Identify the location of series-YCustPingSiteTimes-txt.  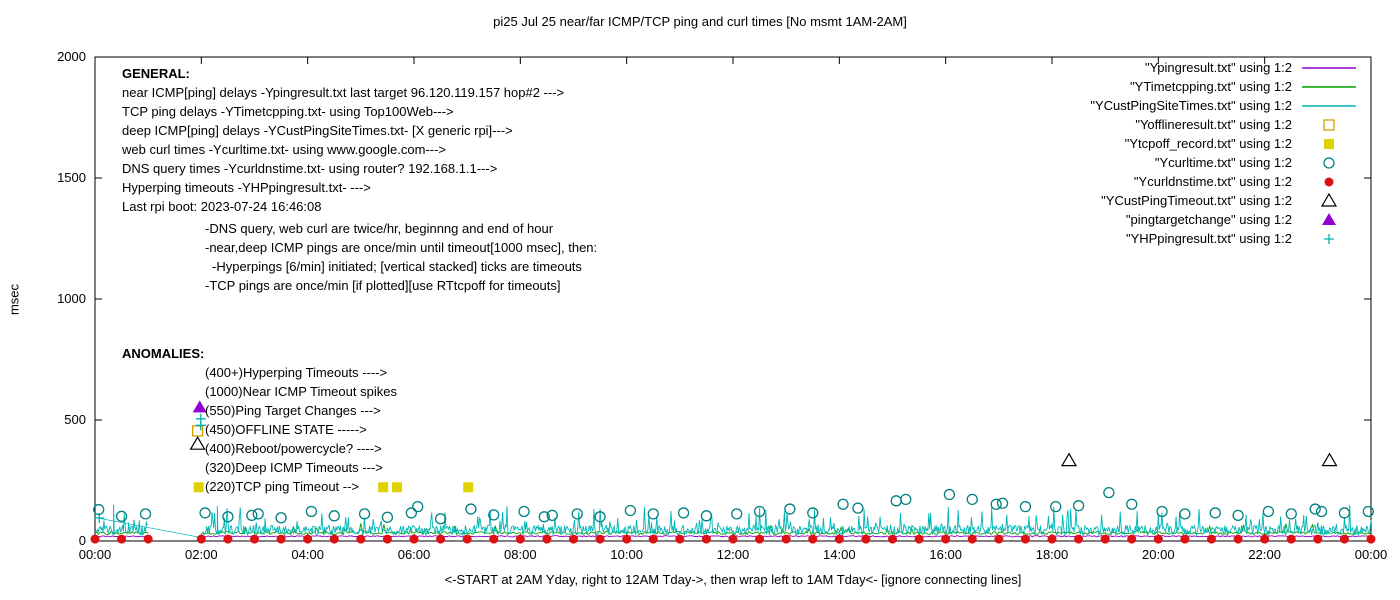
(733, 520).